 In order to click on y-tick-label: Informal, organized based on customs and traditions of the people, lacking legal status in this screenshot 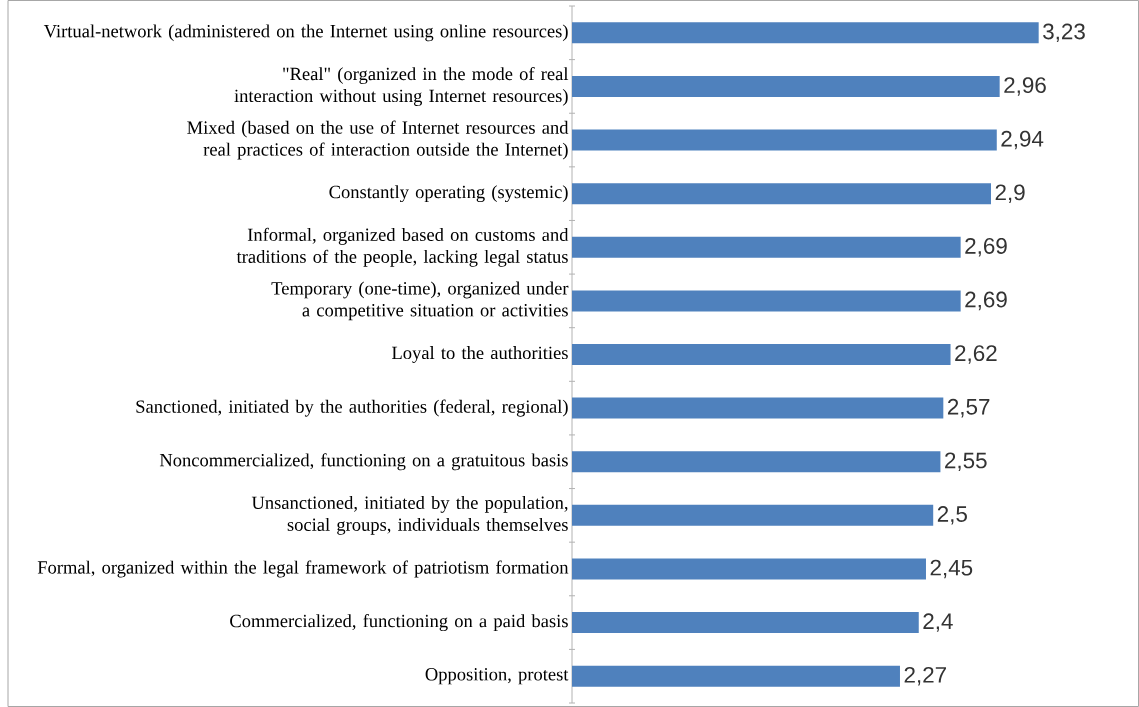, I will do `click(402, 247)`.